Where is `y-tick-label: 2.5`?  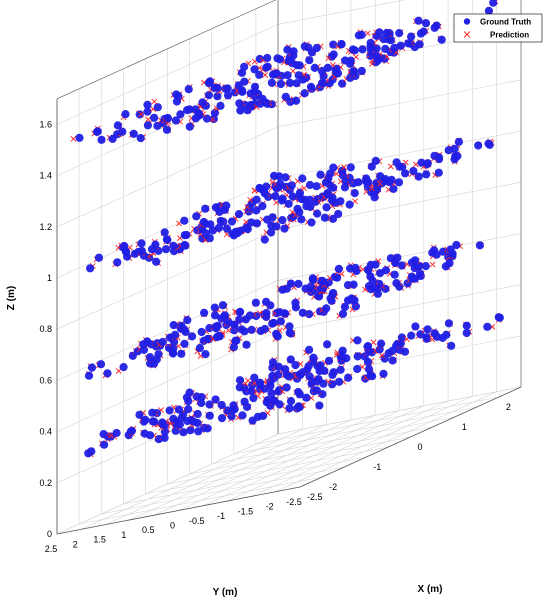 y-tick-label: 2.5 is located at coordinates (51, 549).